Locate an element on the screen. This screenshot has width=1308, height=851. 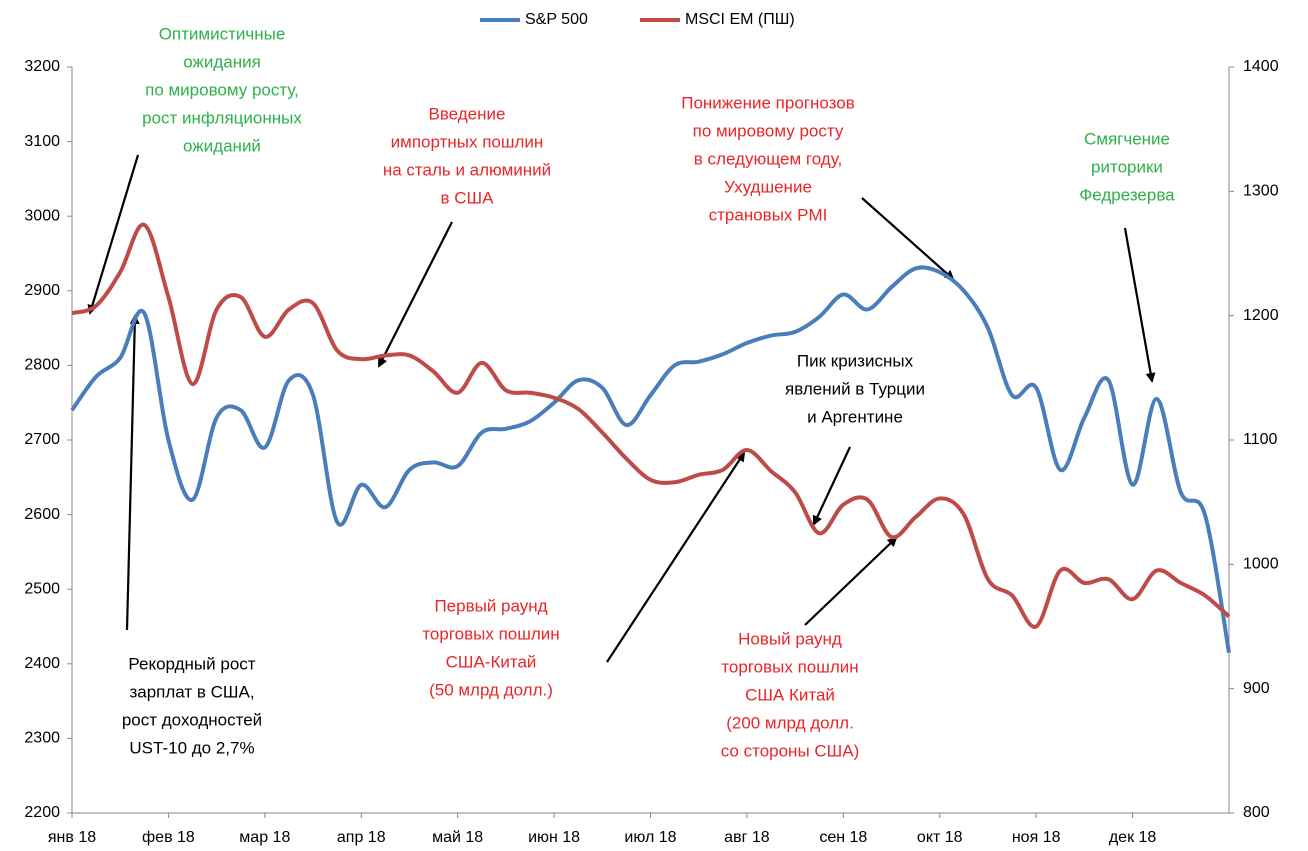
annotation-line: UST-10 до 2,7% is located at coordinates (191, 747).